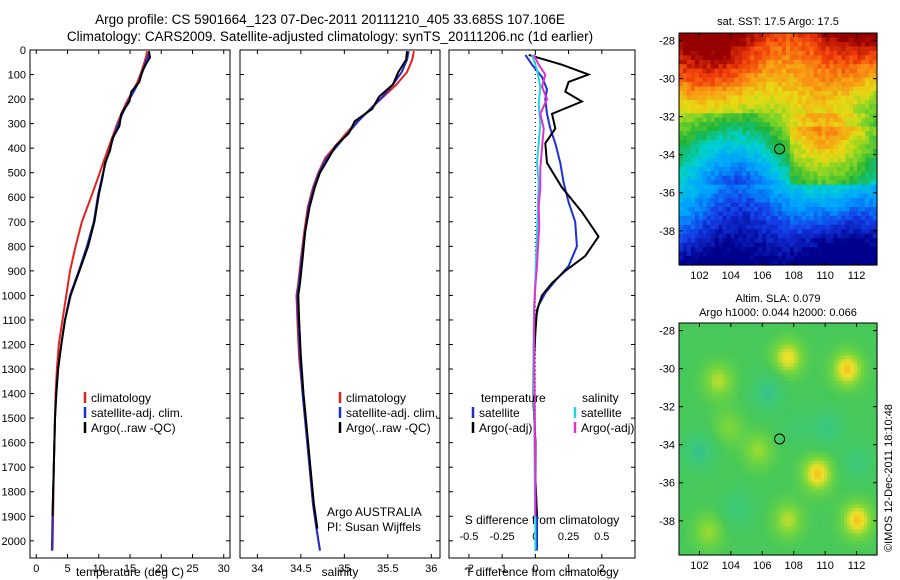 This screenshot has height=580, width=900. I want to click on temperature-xtick-label: 20, so click(161, 569).